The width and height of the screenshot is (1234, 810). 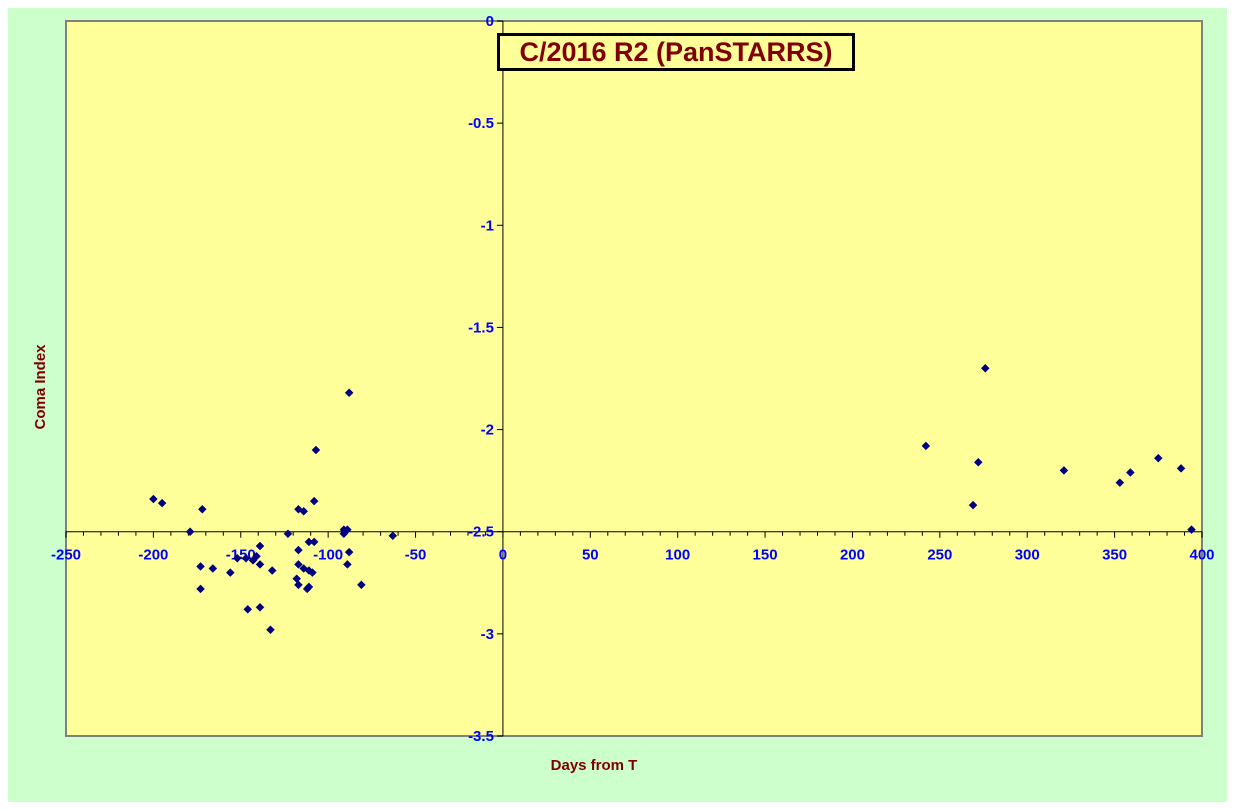 What do you see at coordinates (765, 555) in the screenshot?
I see `x-tick-label: 150` at bounding box center [765, 555].